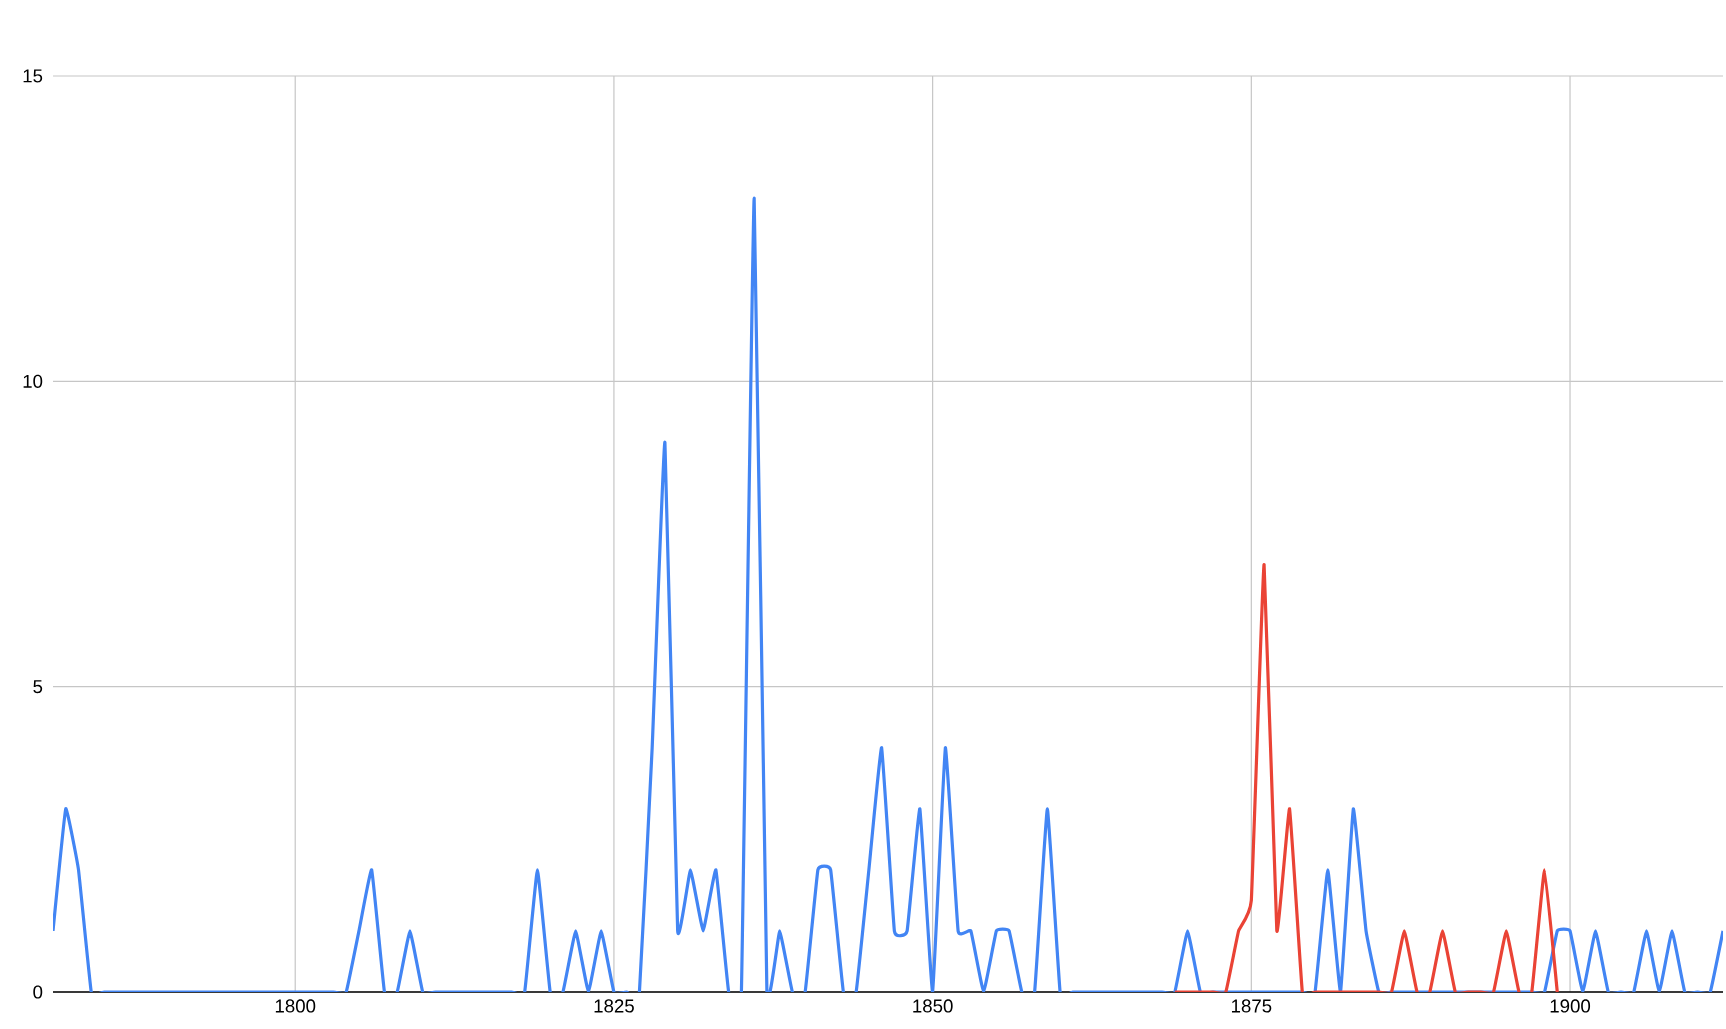  What do you see at coordinates (33, 76) in the screenshot?
I see `y-tick-label: 15` at bounding box center [33, 76].